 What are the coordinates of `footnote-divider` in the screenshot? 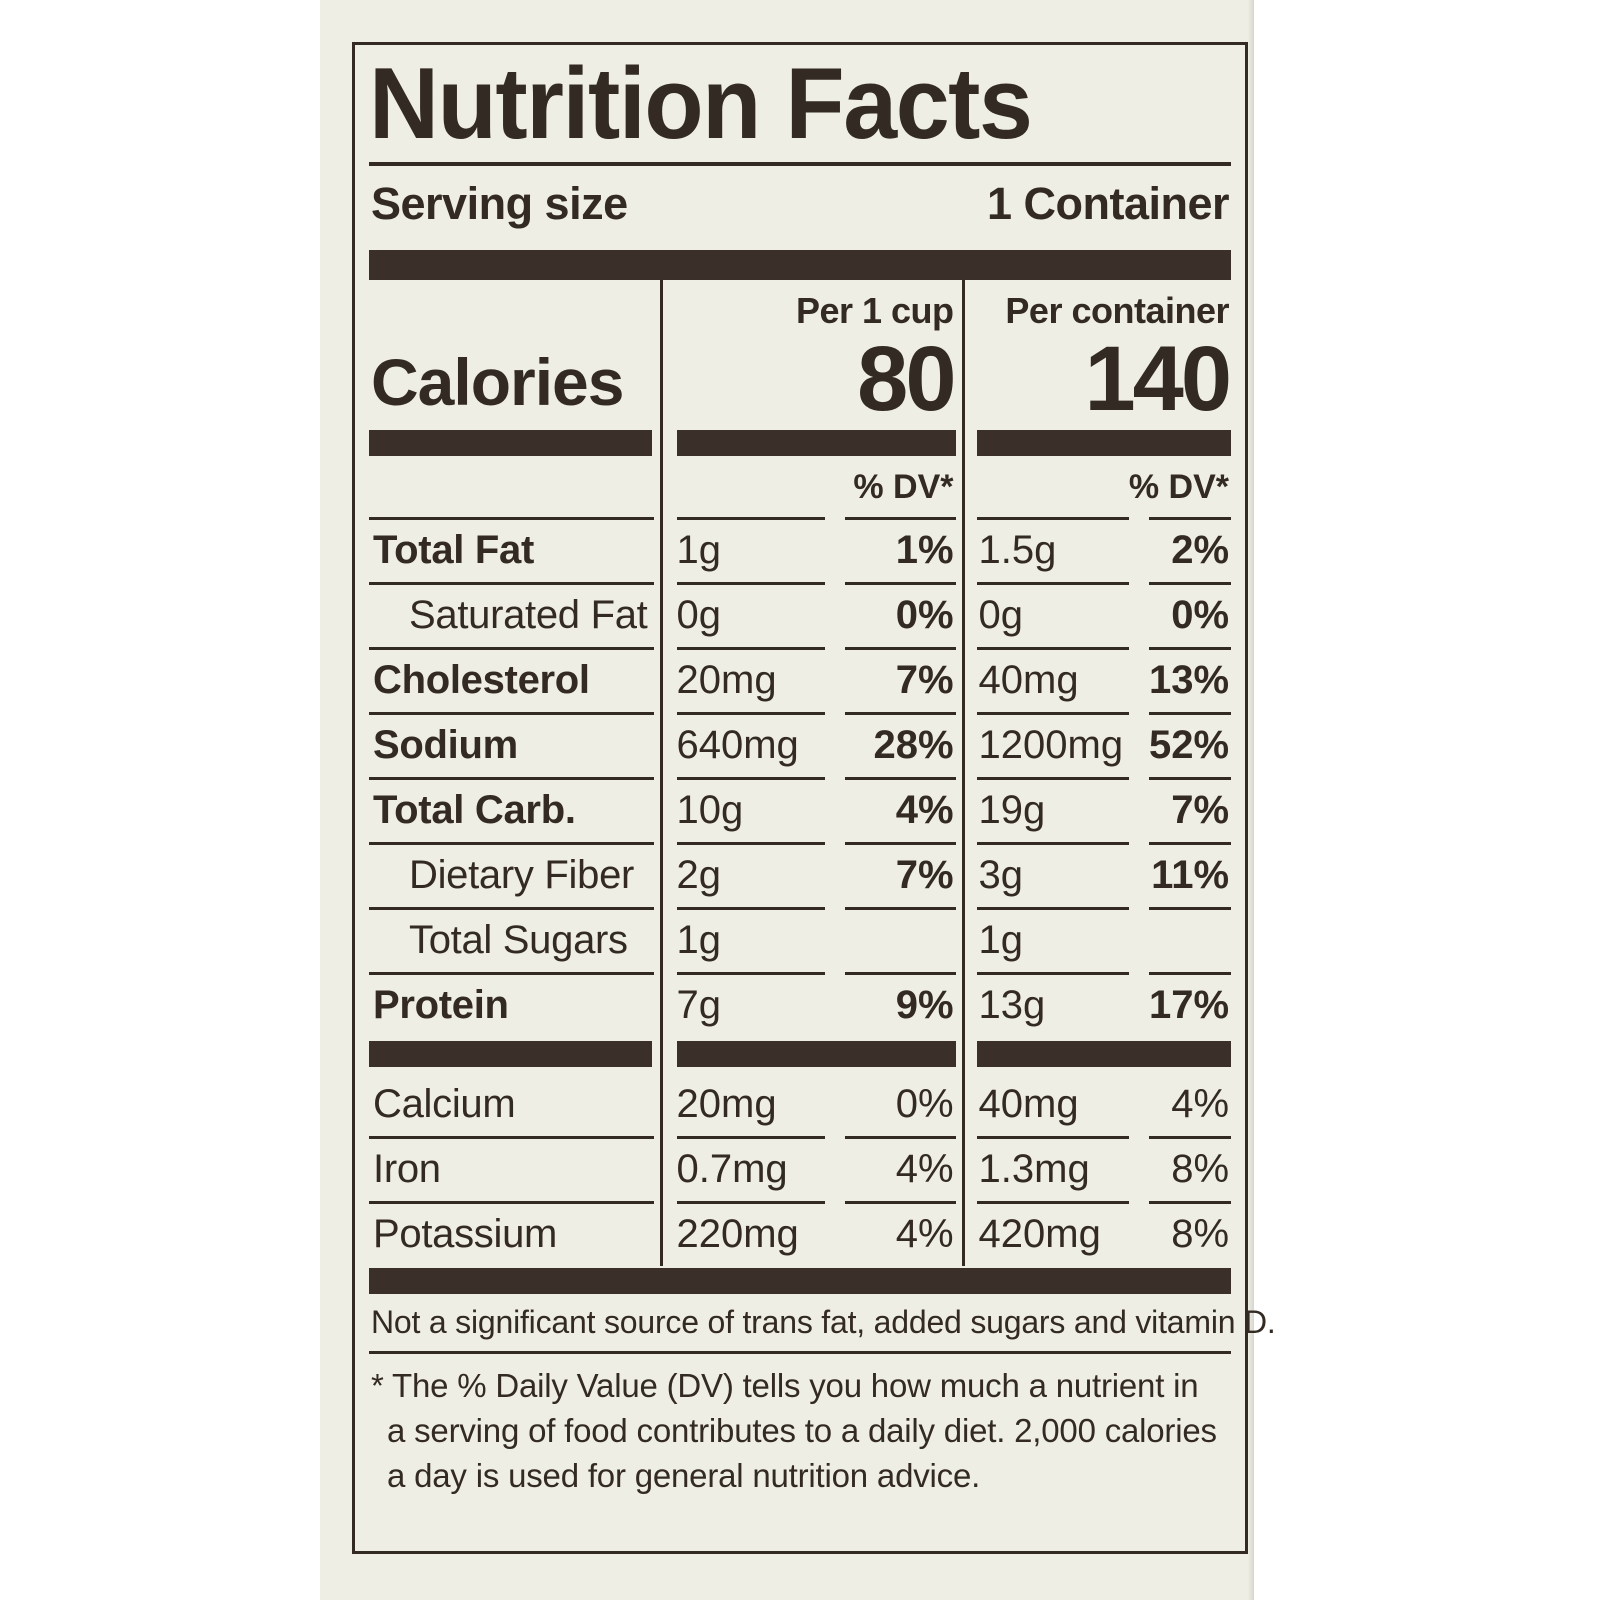 It's located at (800, 1353).